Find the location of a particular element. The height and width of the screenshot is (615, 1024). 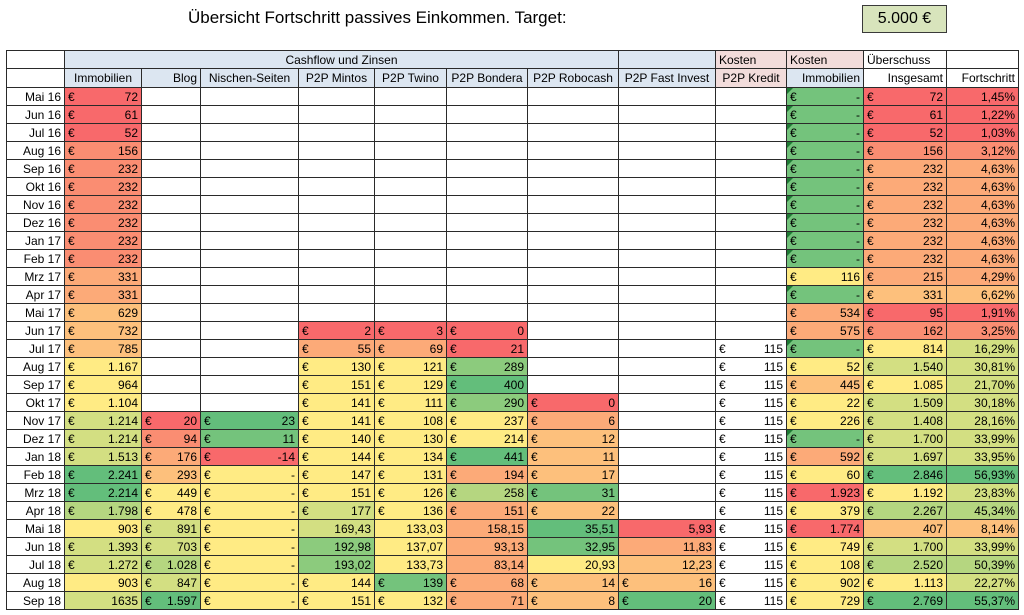

cell-1: €847 is located at coordinates (171, 582).